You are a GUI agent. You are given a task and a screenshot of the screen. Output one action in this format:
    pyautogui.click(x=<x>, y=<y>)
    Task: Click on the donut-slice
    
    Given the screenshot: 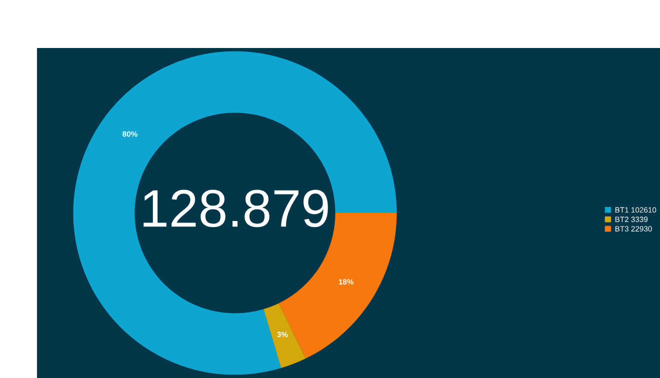 What is the action you would take?
    pyautogui.click(x=285, y=335)
    